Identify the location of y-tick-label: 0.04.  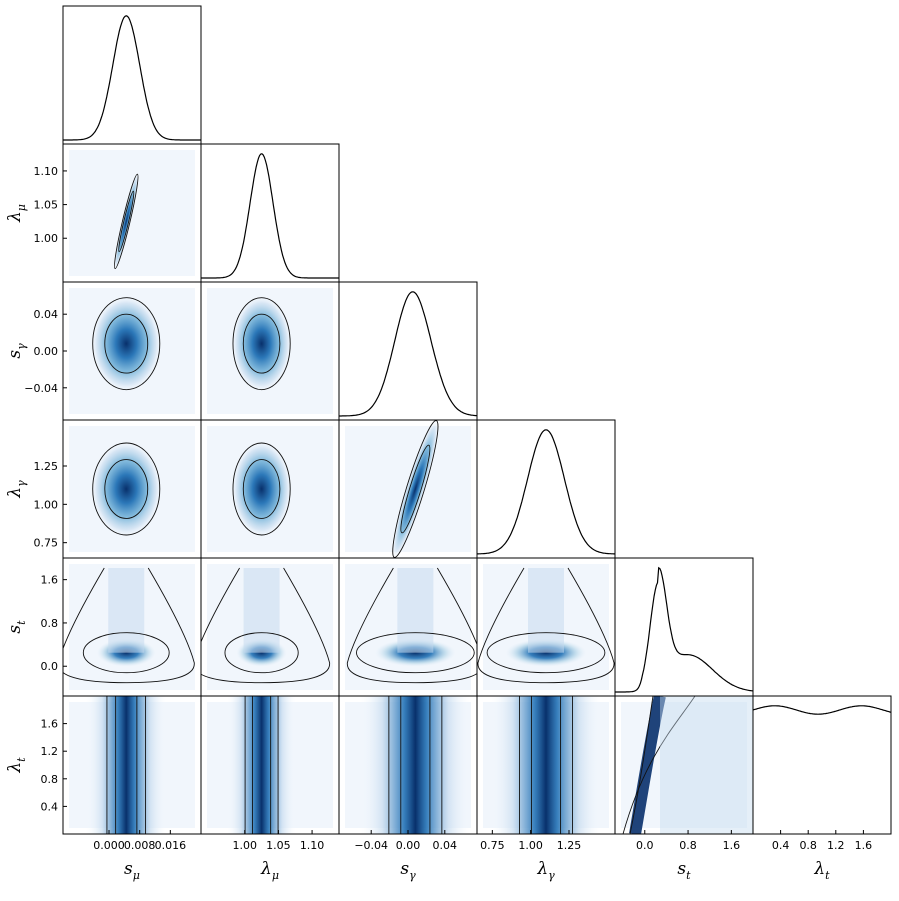
(46, 314).